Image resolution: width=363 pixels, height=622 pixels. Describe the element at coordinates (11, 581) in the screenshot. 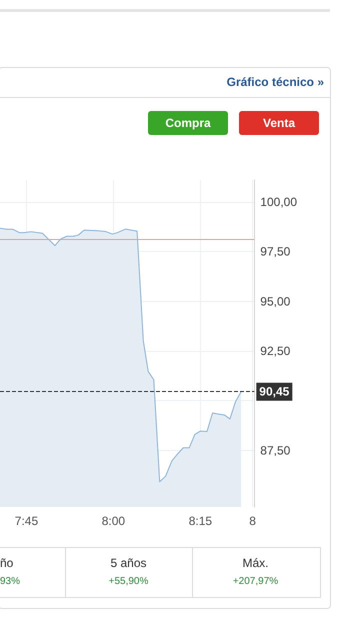

I see `text: 93%` at that location.